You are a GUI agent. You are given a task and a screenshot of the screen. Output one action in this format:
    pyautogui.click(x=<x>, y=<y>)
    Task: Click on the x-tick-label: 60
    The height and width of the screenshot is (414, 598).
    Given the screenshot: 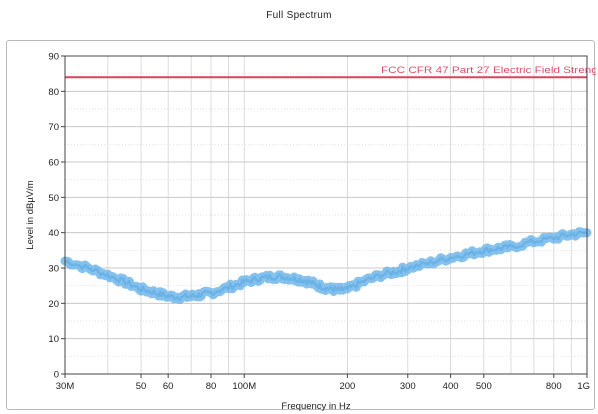 What is the action you would take?
    pyautogui.click(x=168, y=386)
    